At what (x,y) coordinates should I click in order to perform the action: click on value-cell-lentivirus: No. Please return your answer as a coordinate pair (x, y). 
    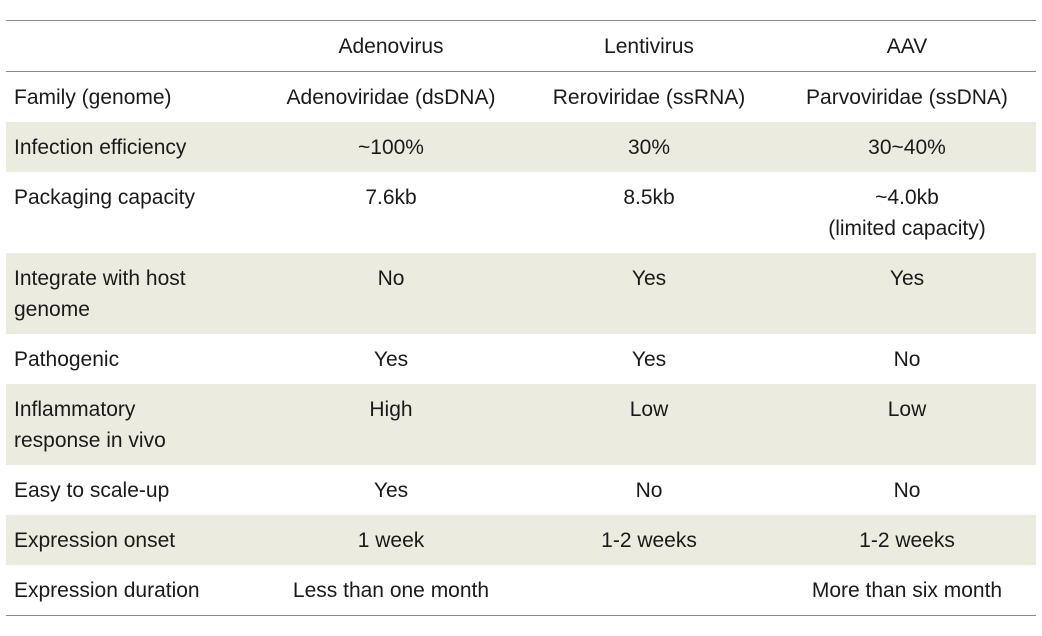
    Looking at the image, I should click on (649, 490).